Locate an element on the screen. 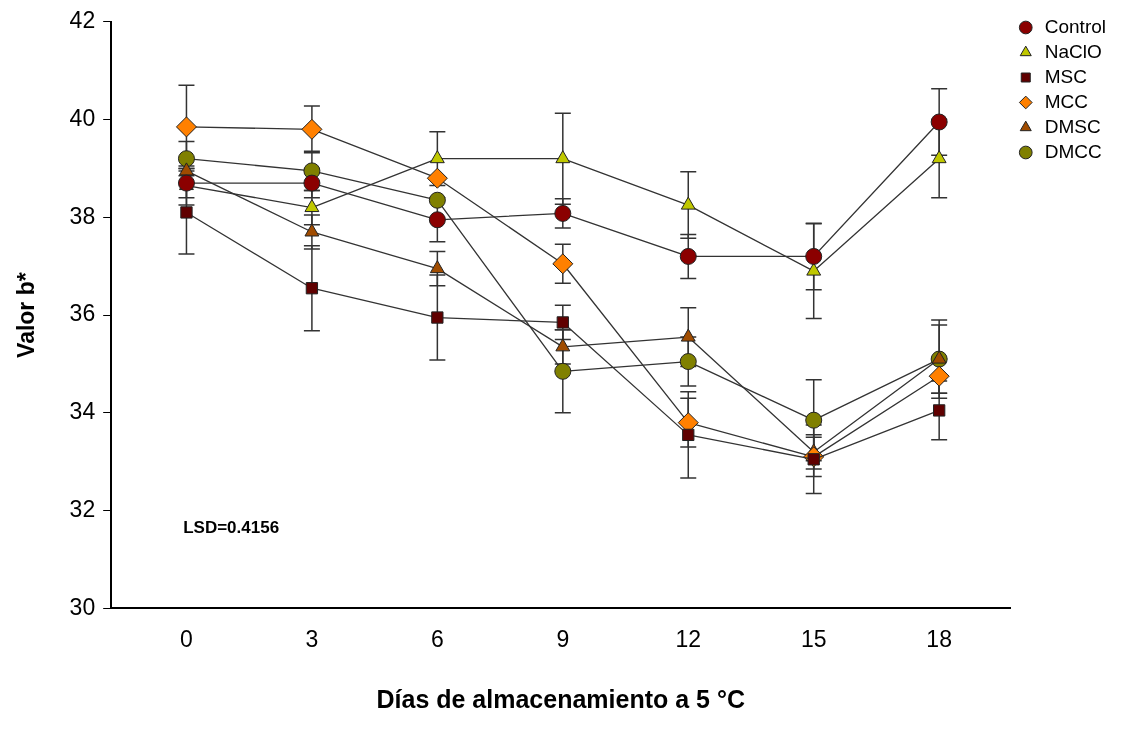  y-tick-label: 32 is located at coordinates (82, 508).